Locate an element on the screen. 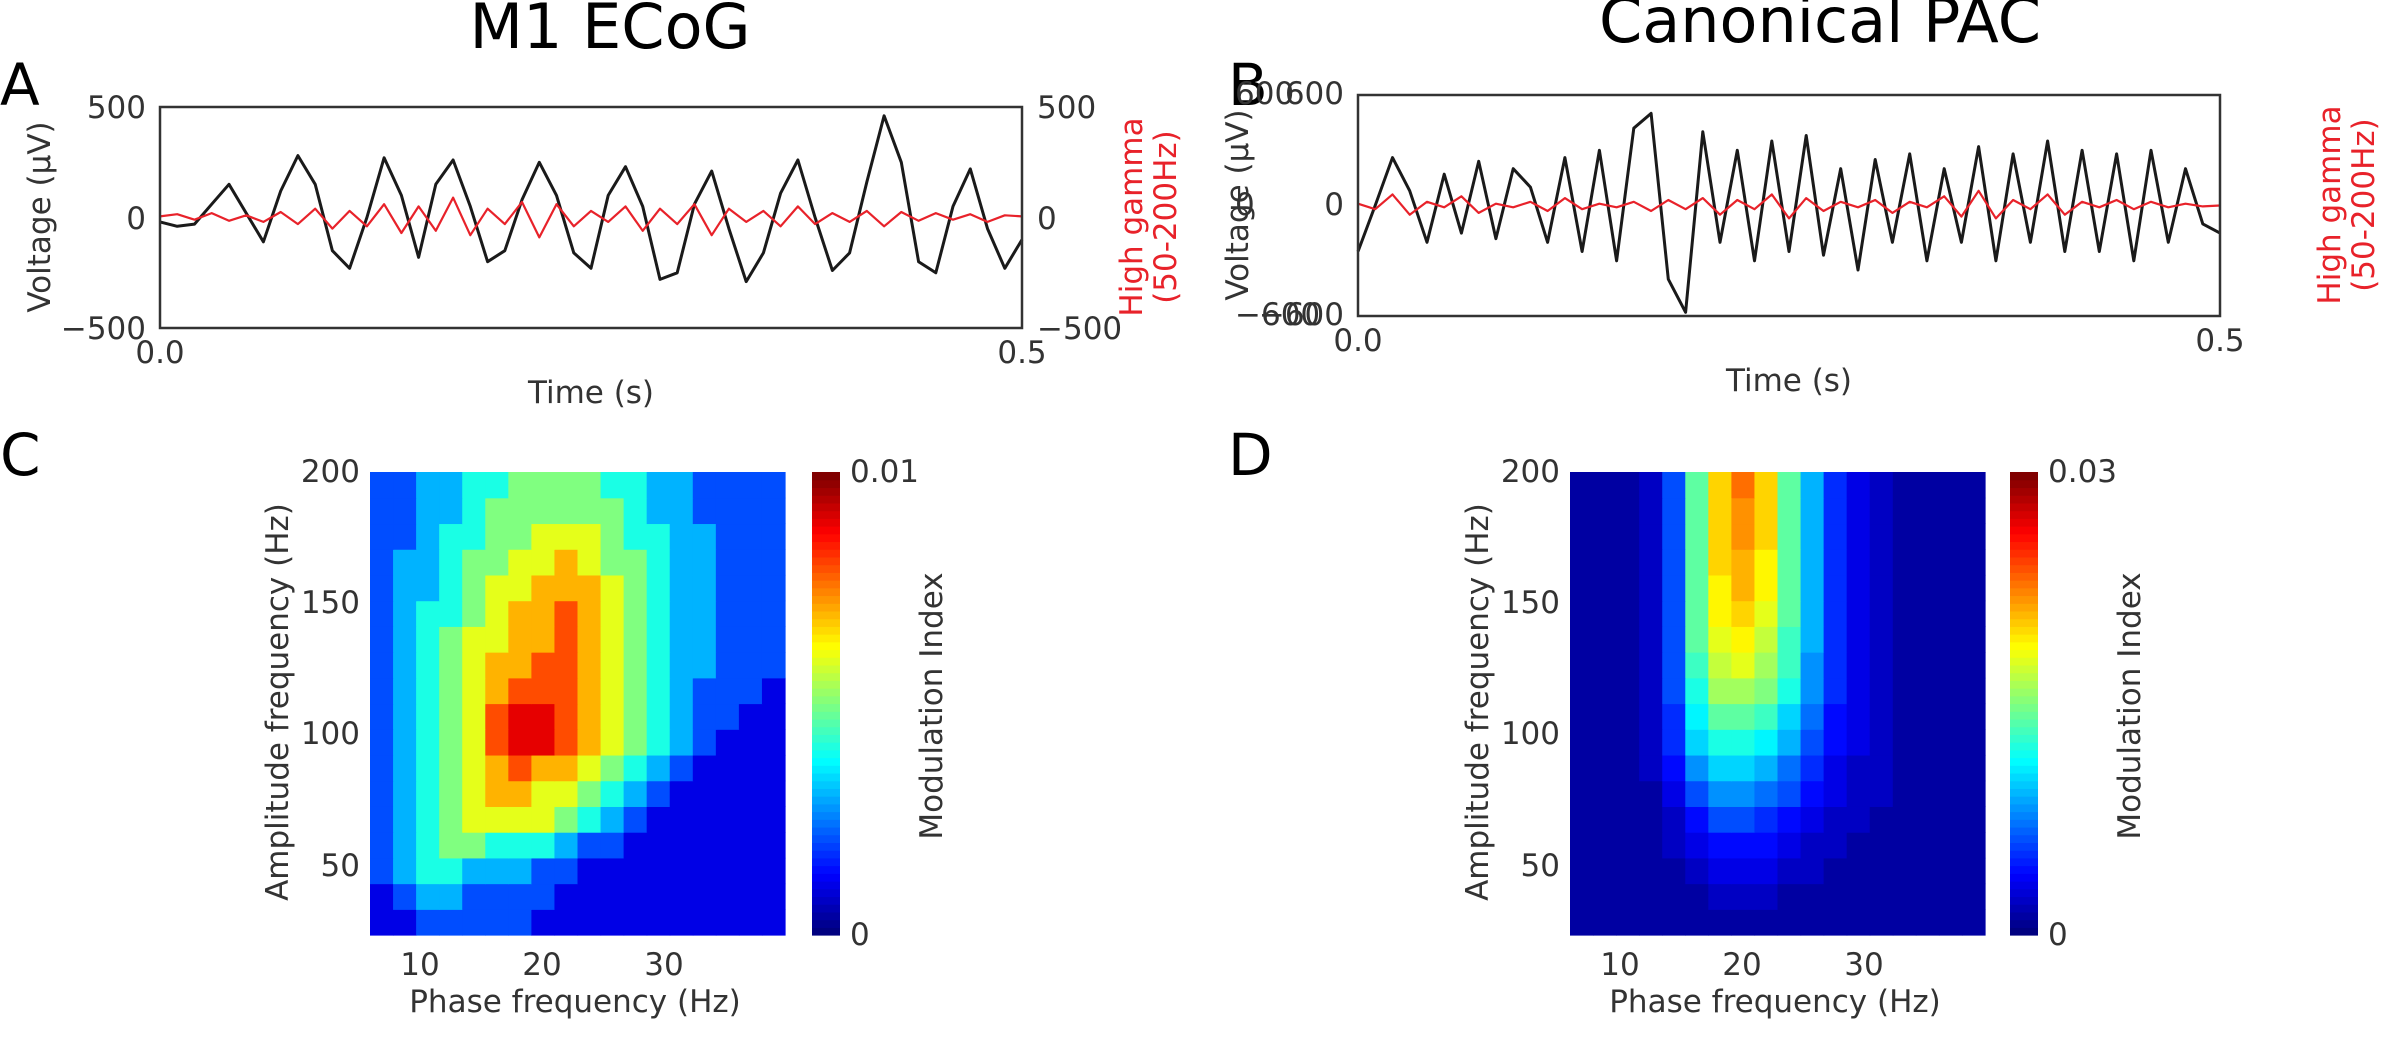  panel-a-xlabel: Time (s) is located at coordinates (590, 393).